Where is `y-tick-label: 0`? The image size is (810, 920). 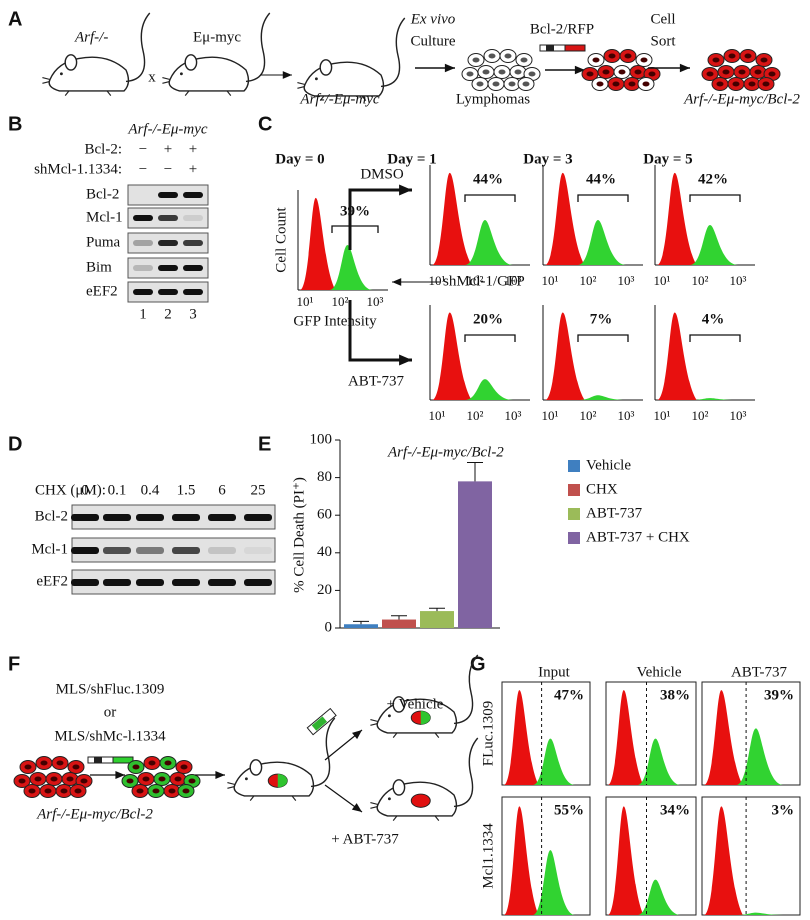
y-tick-label: 0 is located at coordinates (329, 627).